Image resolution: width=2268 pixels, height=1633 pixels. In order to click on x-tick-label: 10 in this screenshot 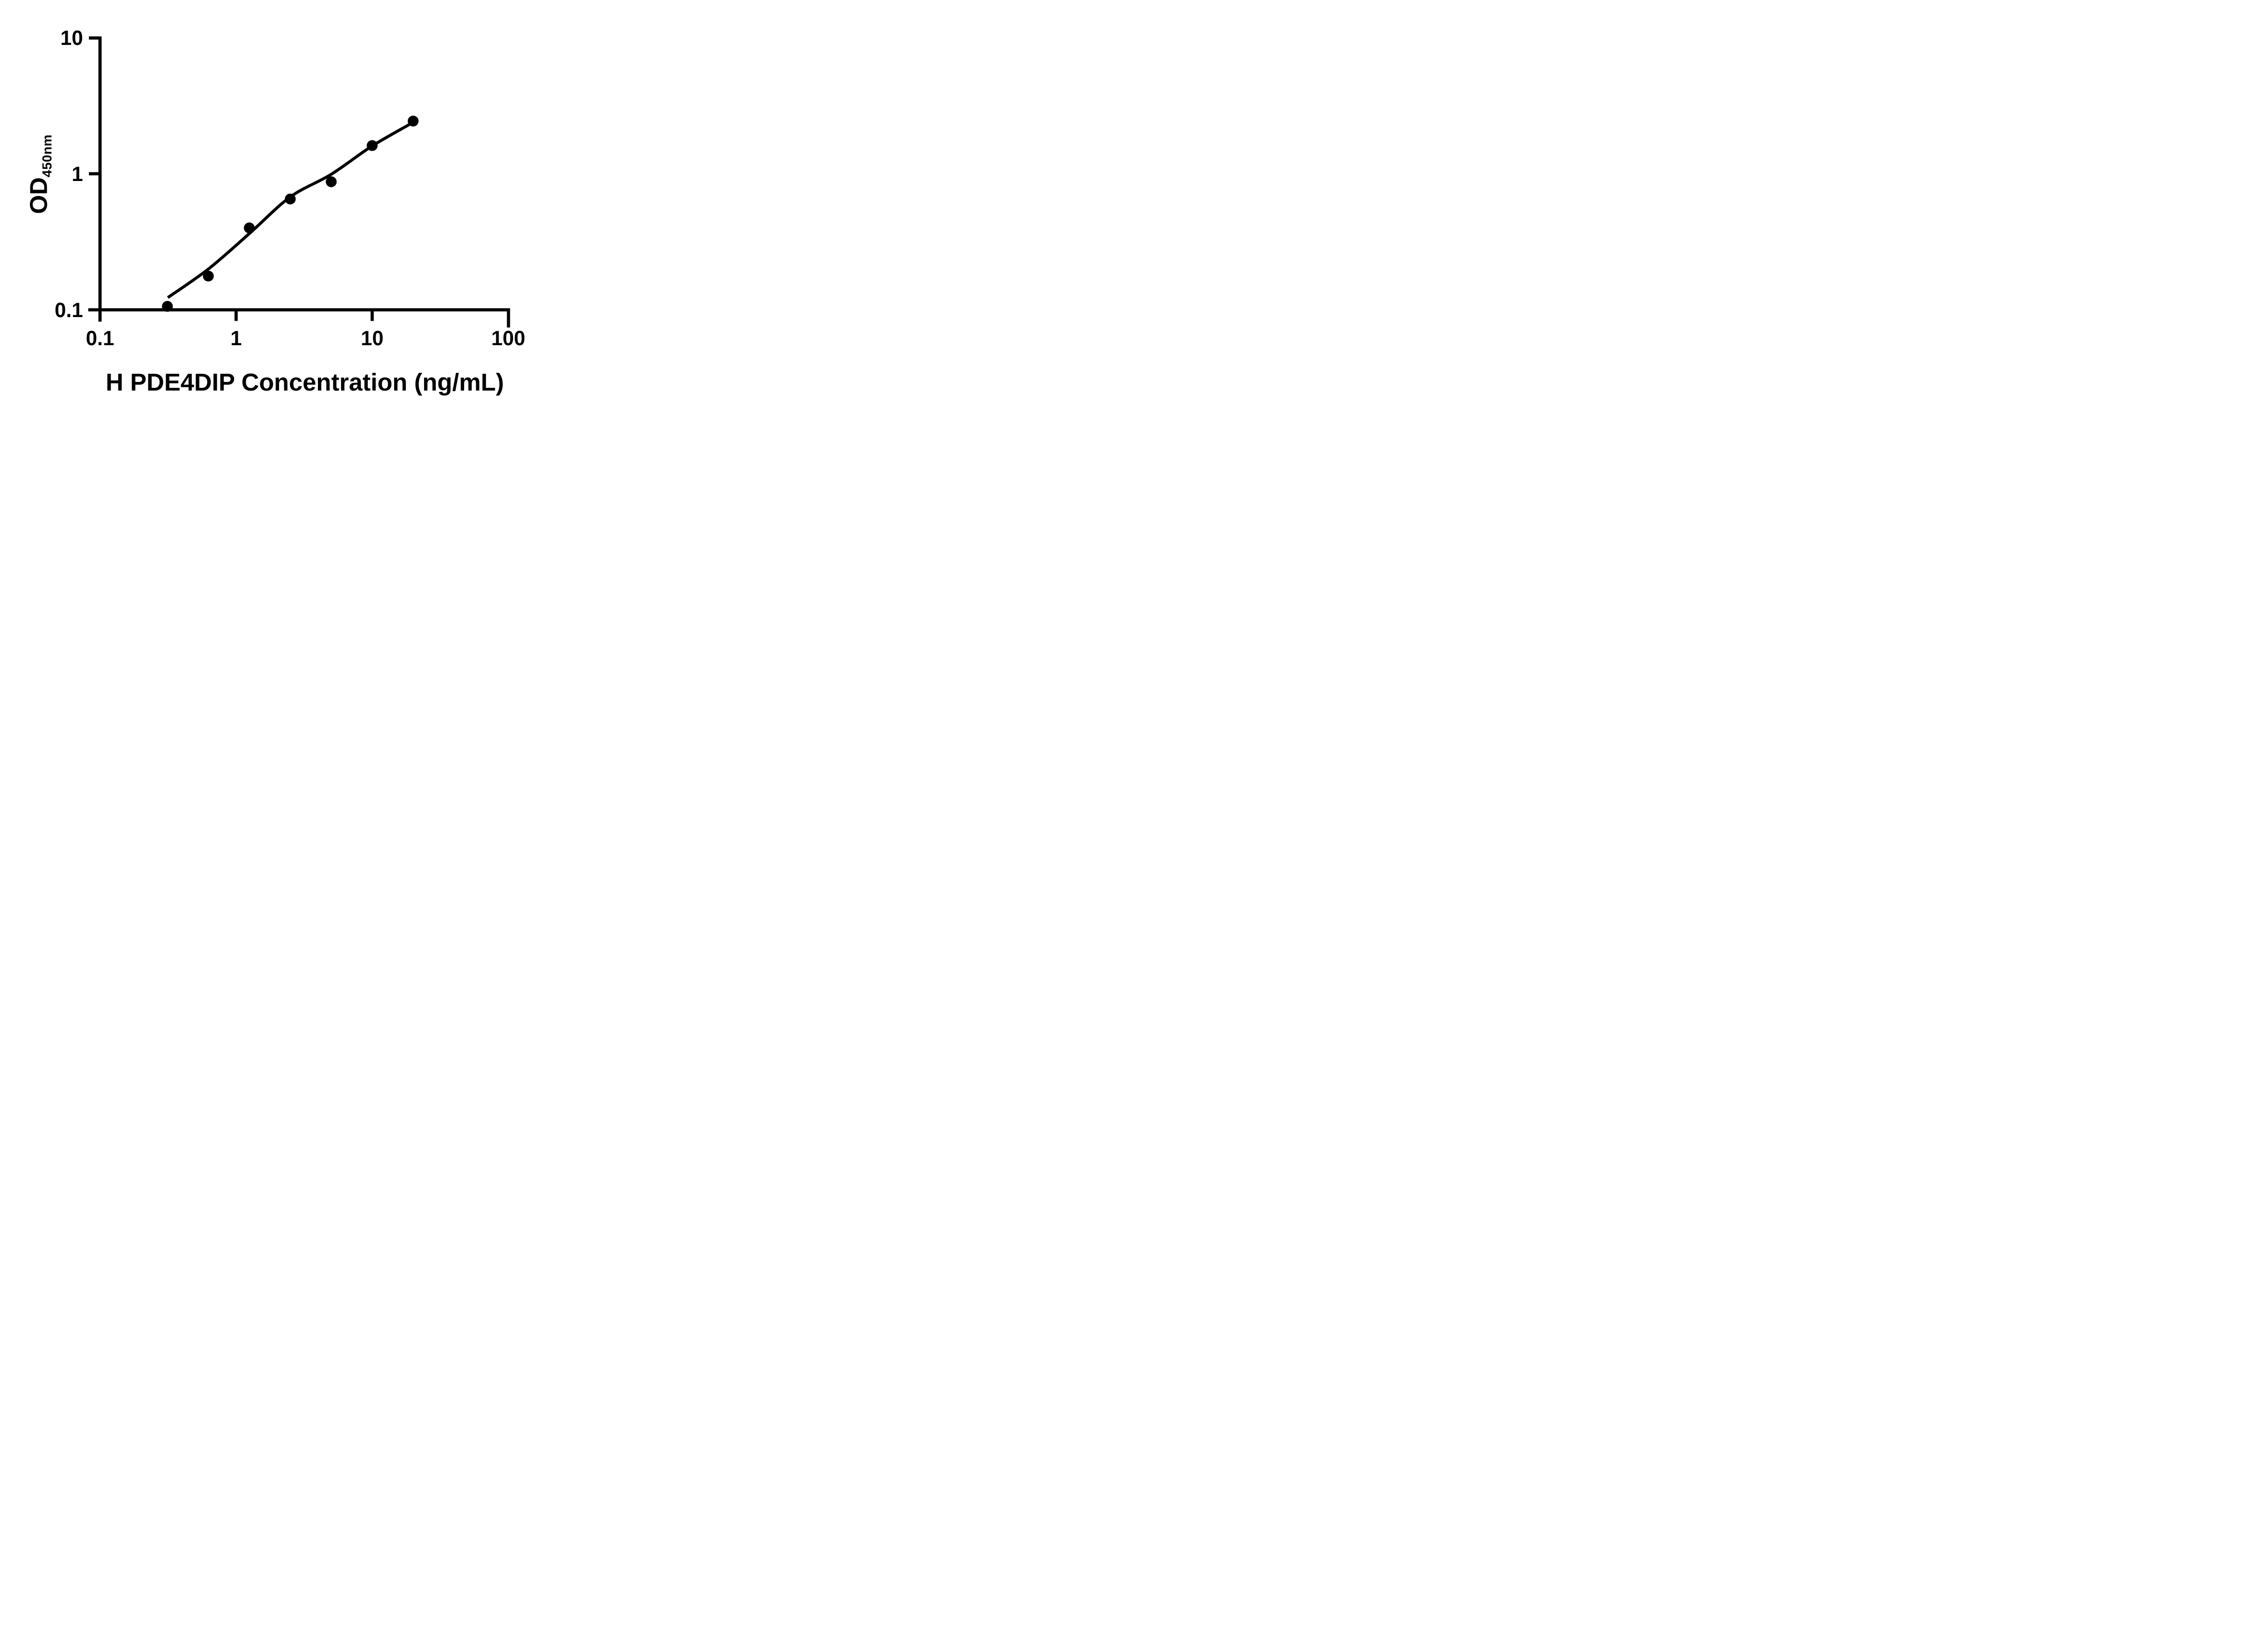, I will do `click(372, 338)`.